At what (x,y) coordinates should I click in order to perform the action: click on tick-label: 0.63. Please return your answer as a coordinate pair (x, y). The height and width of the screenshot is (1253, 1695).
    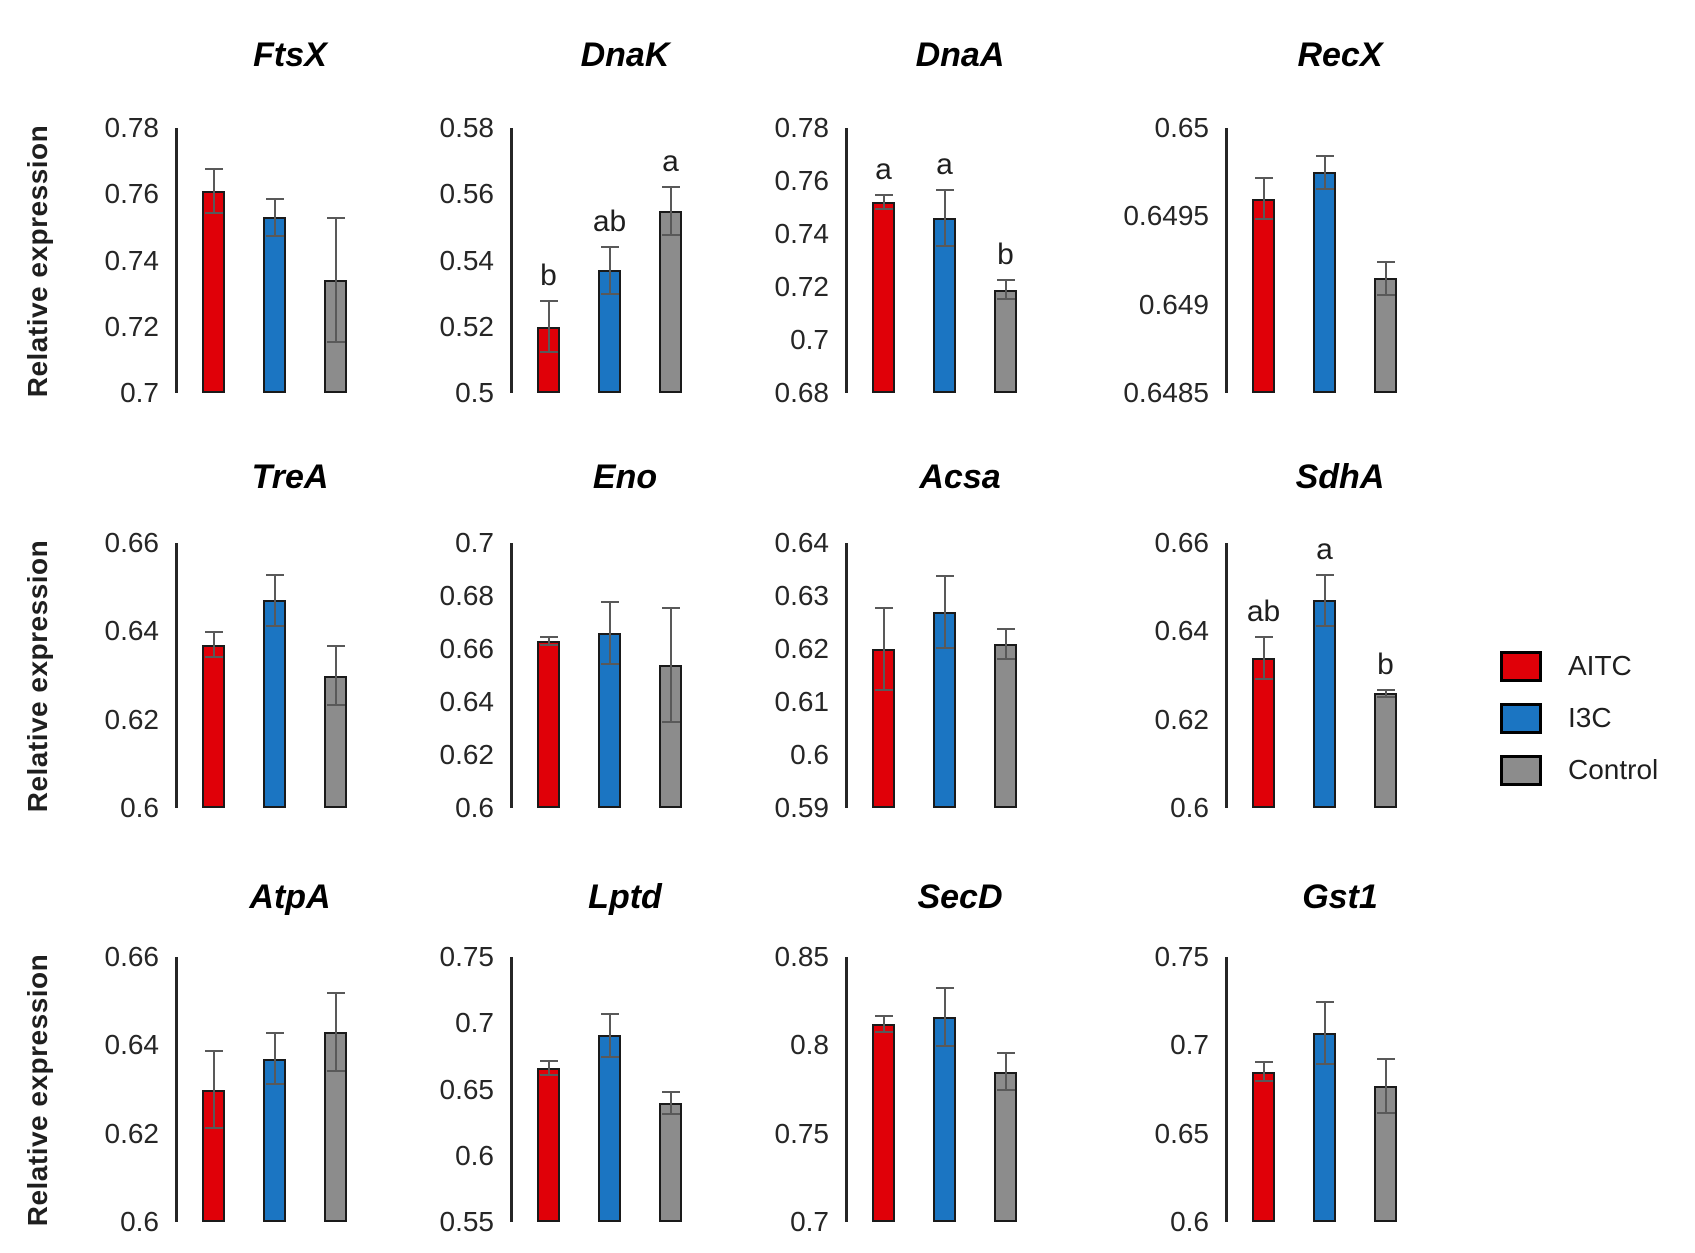
    Looking at the image, I should click on (802, 595).